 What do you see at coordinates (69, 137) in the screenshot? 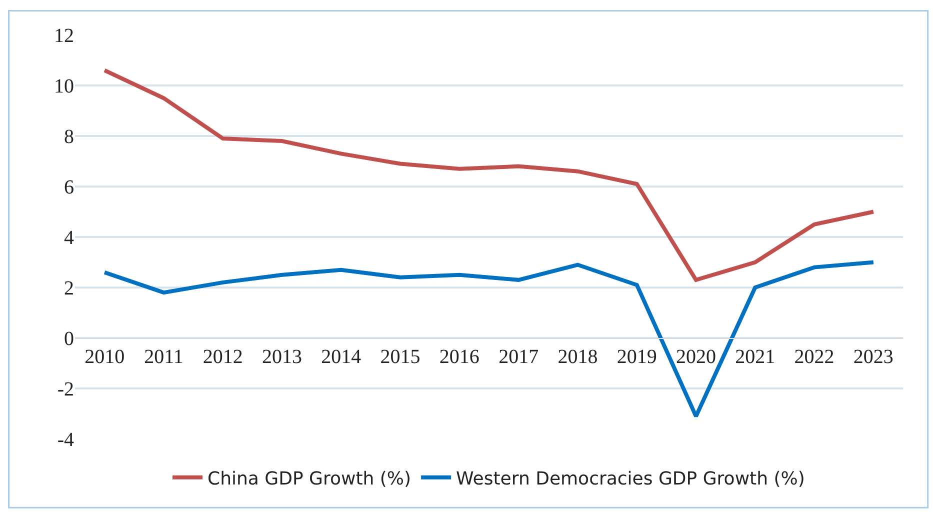
I see `y-tick-label: 8` at bounding box center [69, 137].